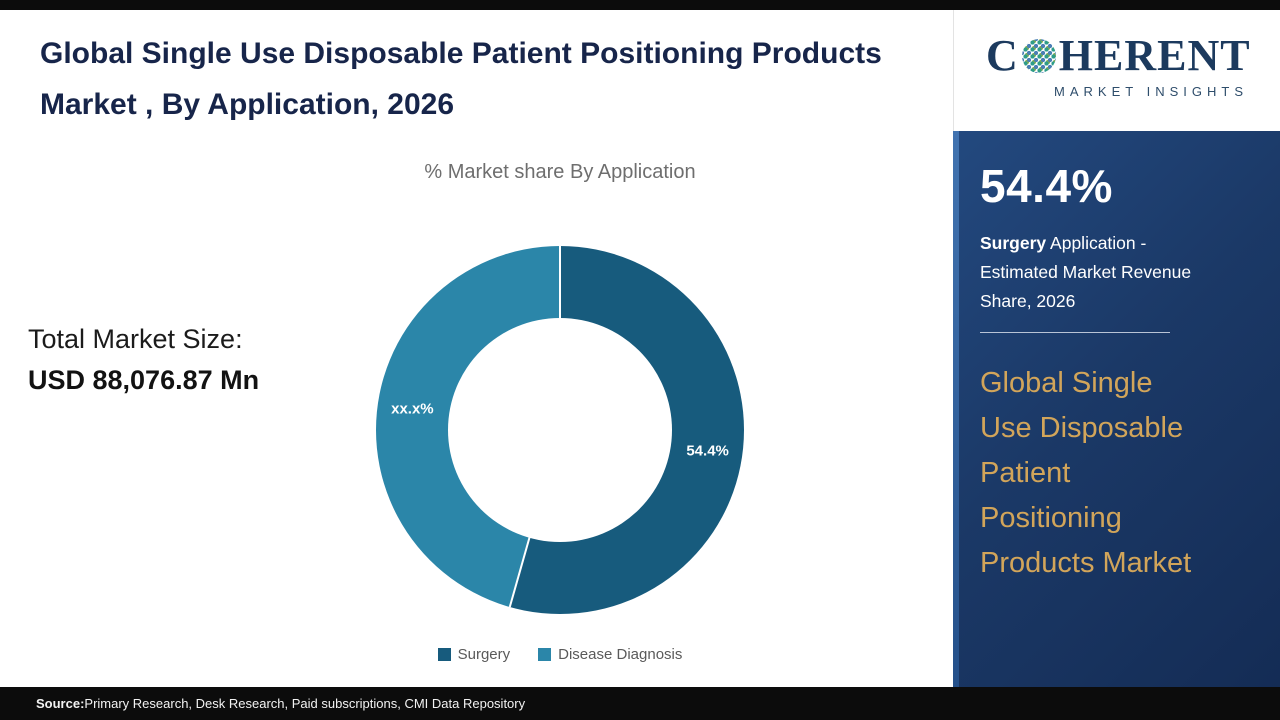 The width and height of the screenshot is (1280, 720). What do you see at coordinates (560, 172) in the screenshot?
I see `chart-title: % Market share By Application` at bounding box center [560, 172].